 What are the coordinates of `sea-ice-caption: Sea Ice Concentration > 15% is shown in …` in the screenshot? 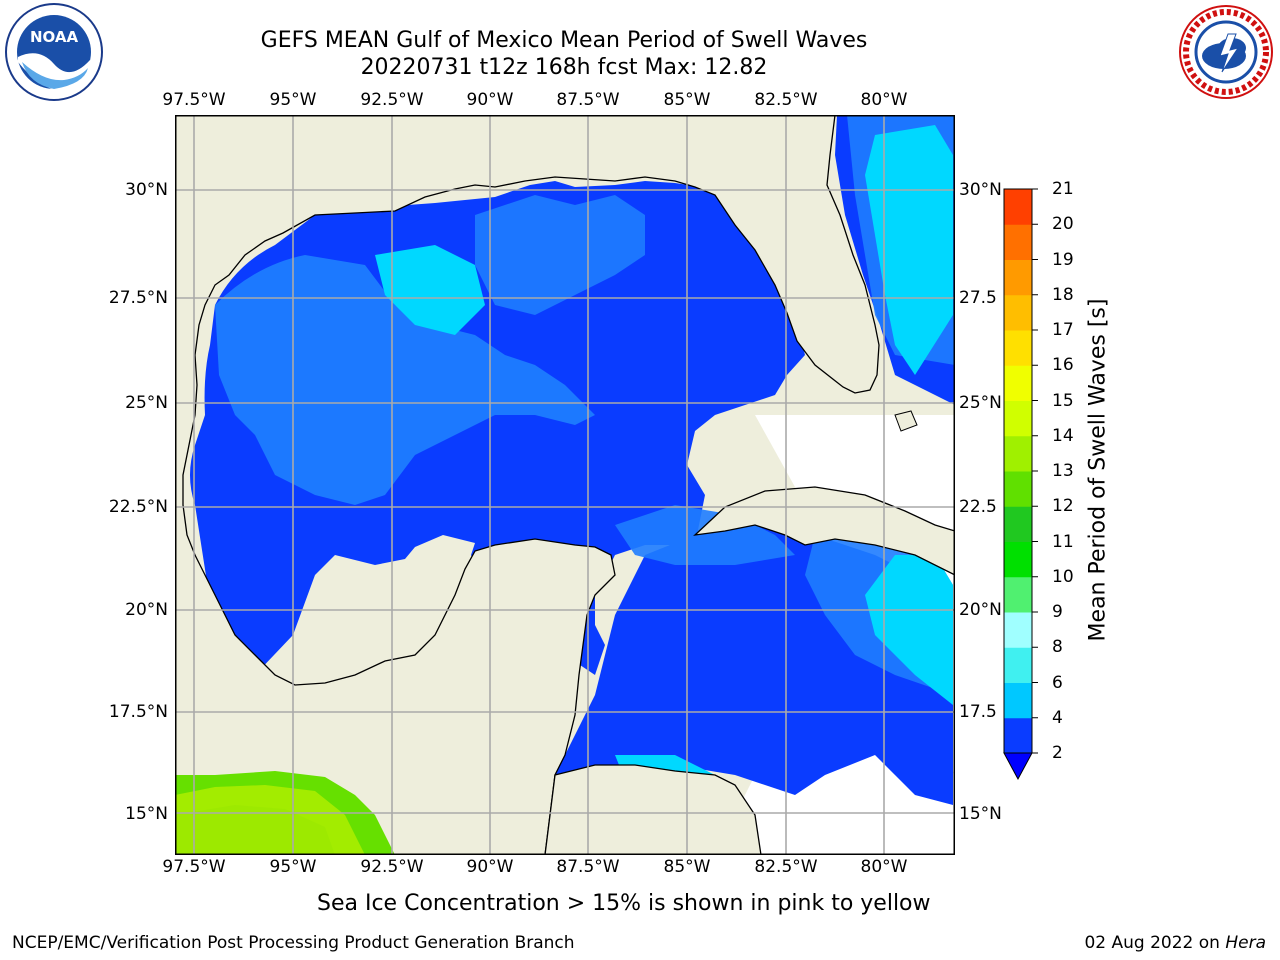 It's located at (624, 903).